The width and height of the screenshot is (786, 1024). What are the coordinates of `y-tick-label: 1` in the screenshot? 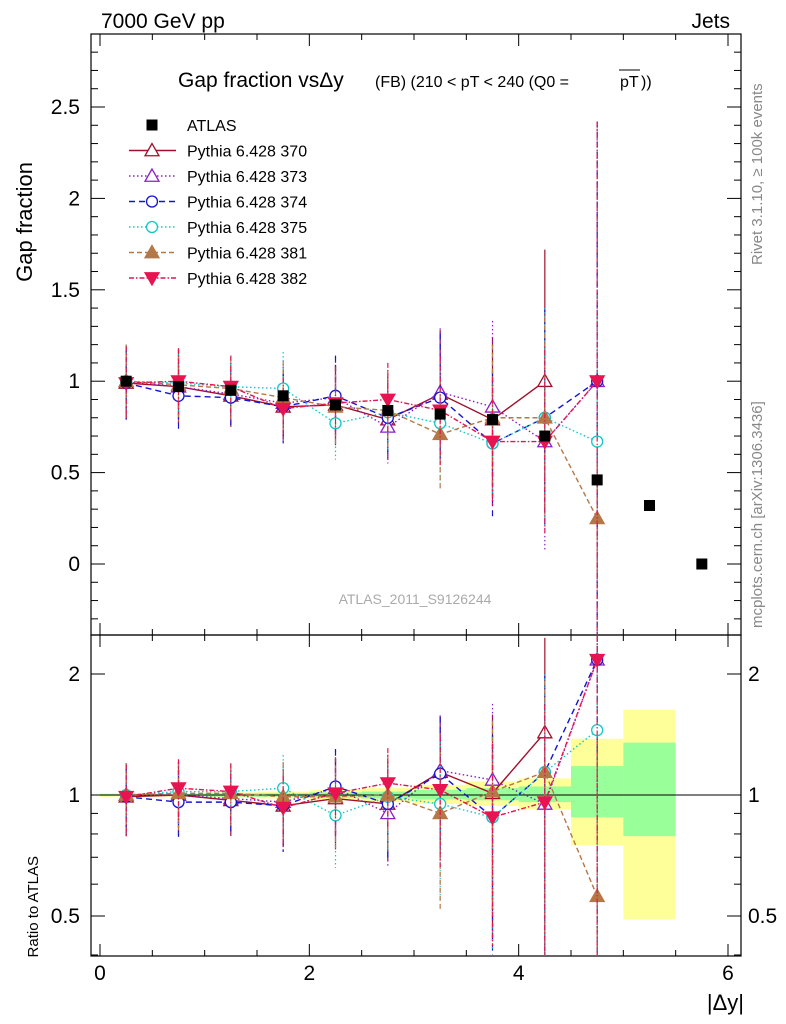 It's located at (74, 381).